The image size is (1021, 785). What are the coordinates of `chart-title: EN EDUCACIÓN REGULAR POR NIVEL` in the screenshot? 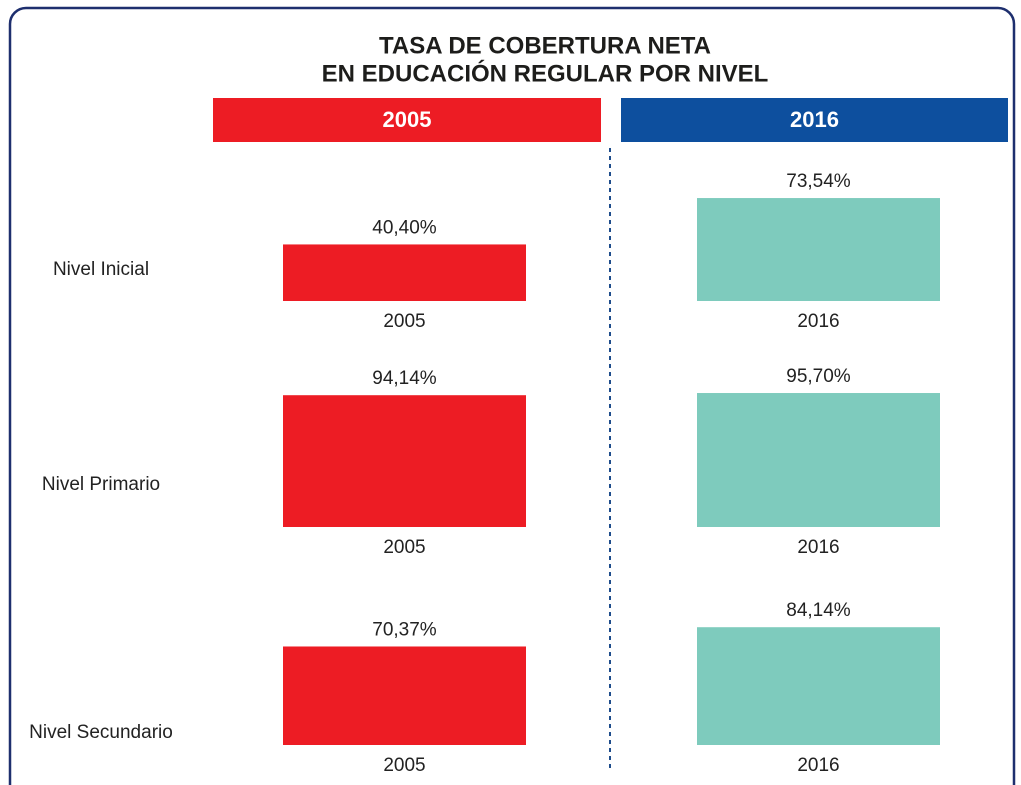 It's located at (545, 73).